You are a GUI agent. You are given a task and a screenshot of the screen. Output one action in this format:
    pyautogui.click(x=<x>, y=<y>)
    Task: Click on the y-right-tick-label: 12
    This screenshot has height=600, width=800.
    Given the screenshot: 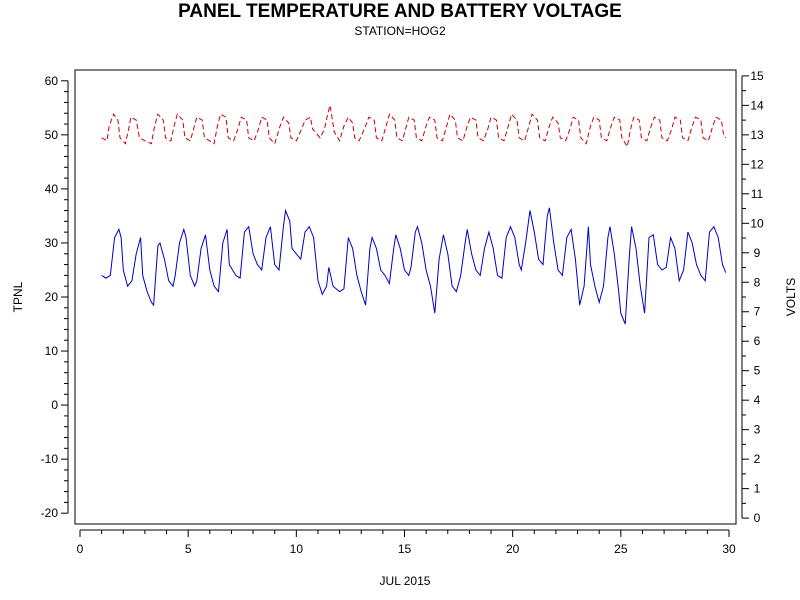 What is the action you would take?
    pyautogui.click(x=757, y=164)
    